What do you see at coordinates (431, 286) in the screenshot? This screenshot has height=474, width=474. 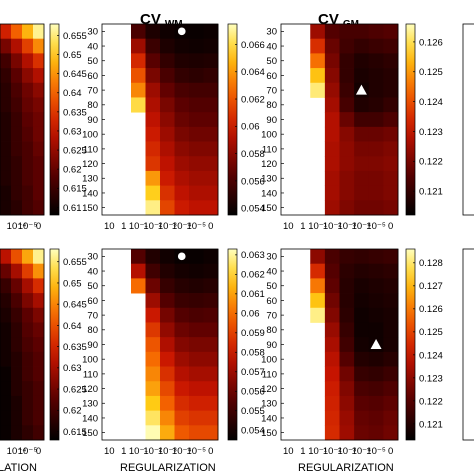 I see `colorbar-tick-label: 0.127` at bounding box center [431, 286].